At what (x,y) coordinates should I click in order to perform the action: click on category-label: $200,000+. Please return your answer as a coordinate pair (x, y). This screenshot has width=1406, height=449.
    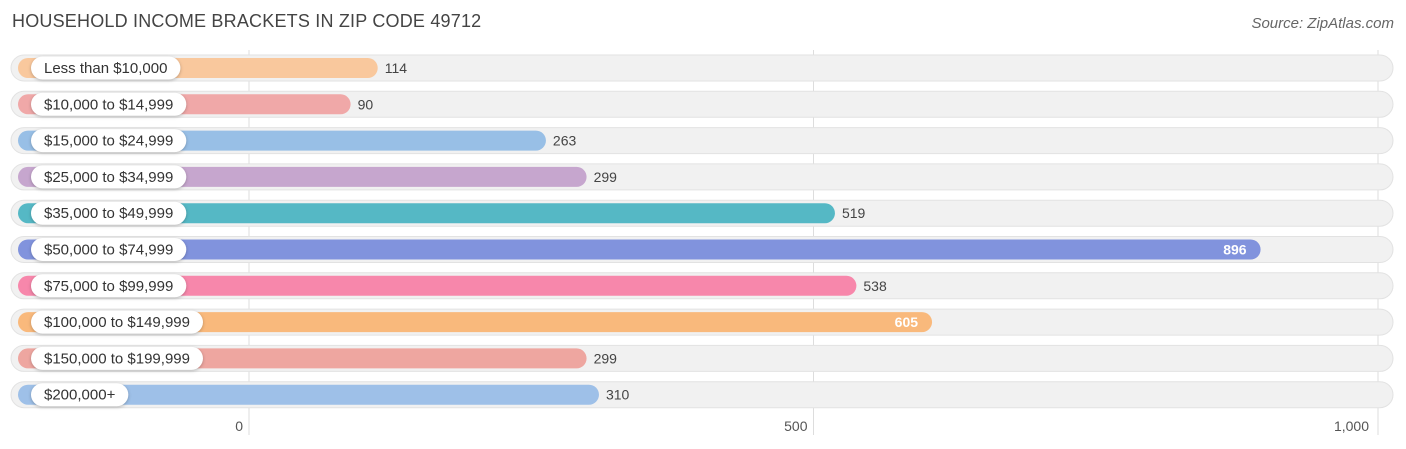
    Looking at the image, I should click on (80, 395).